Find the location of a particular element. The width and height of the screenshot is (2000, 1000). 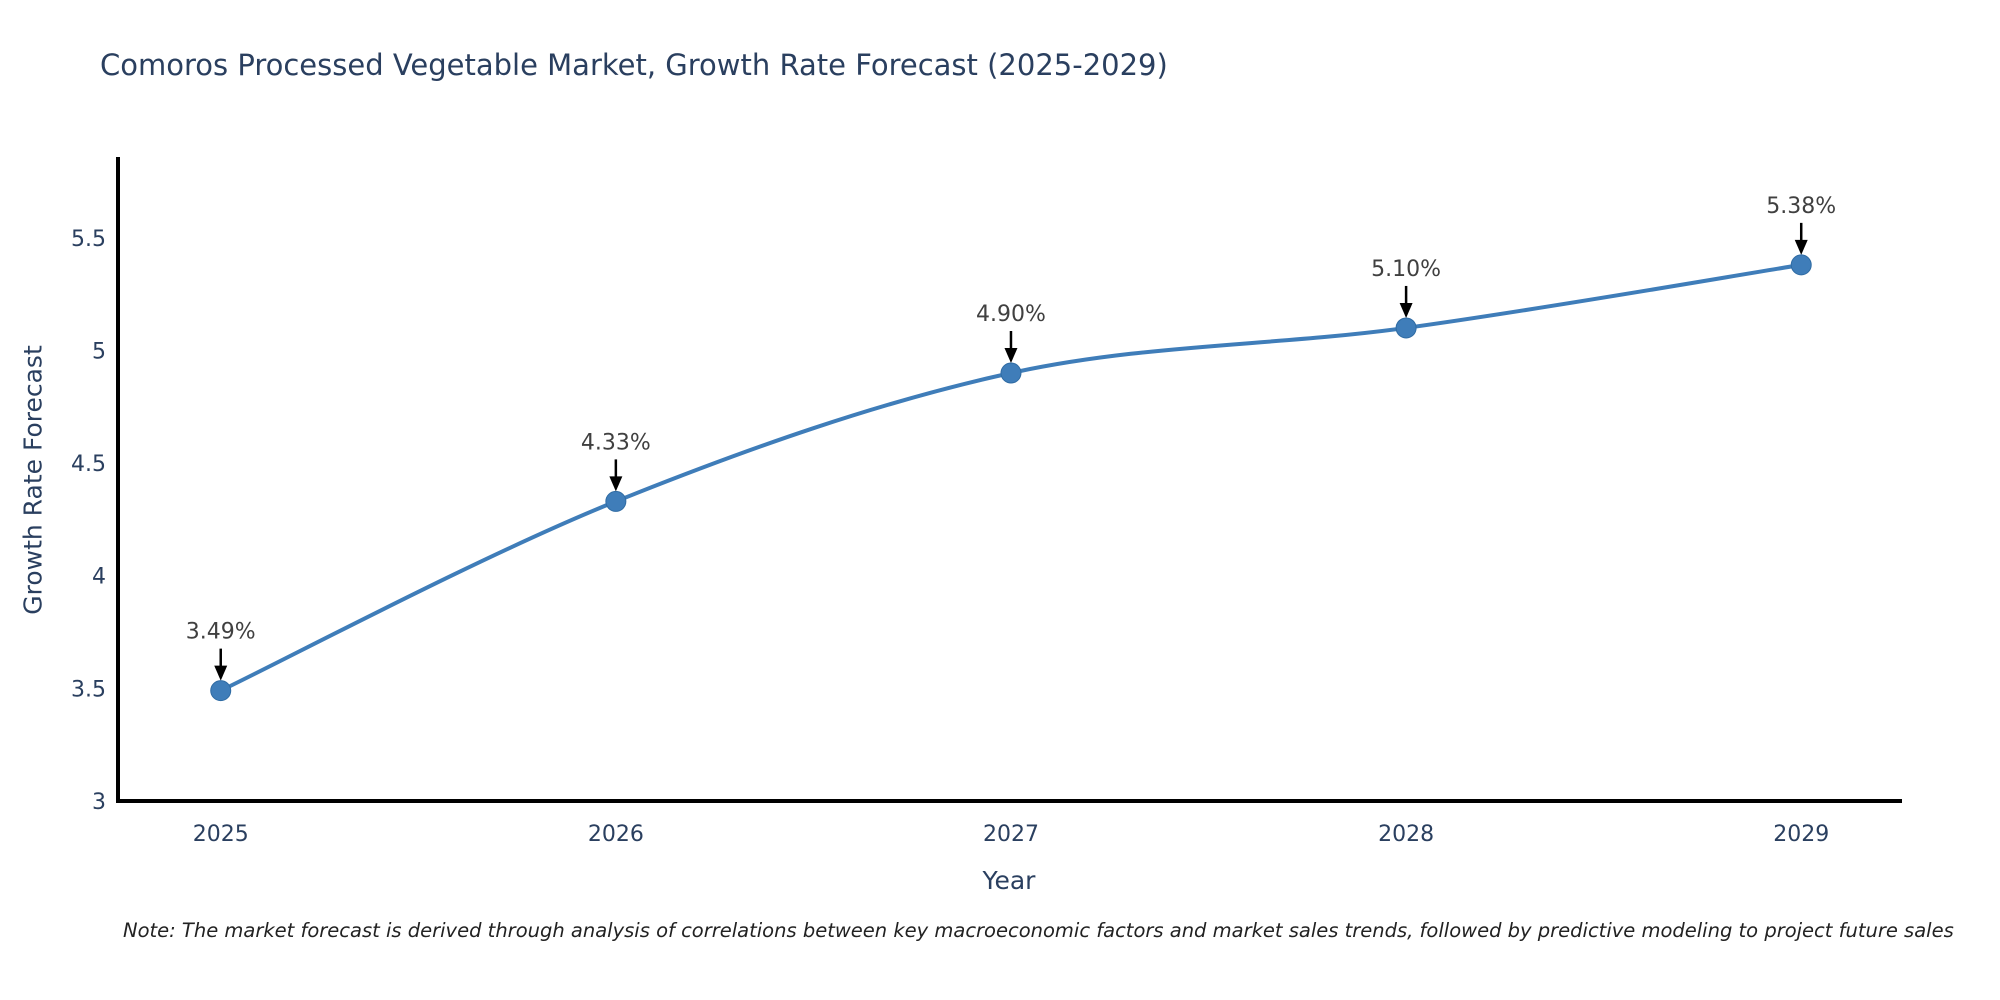

x-tick-label: 2027 is located at coordinates (1011, 834).